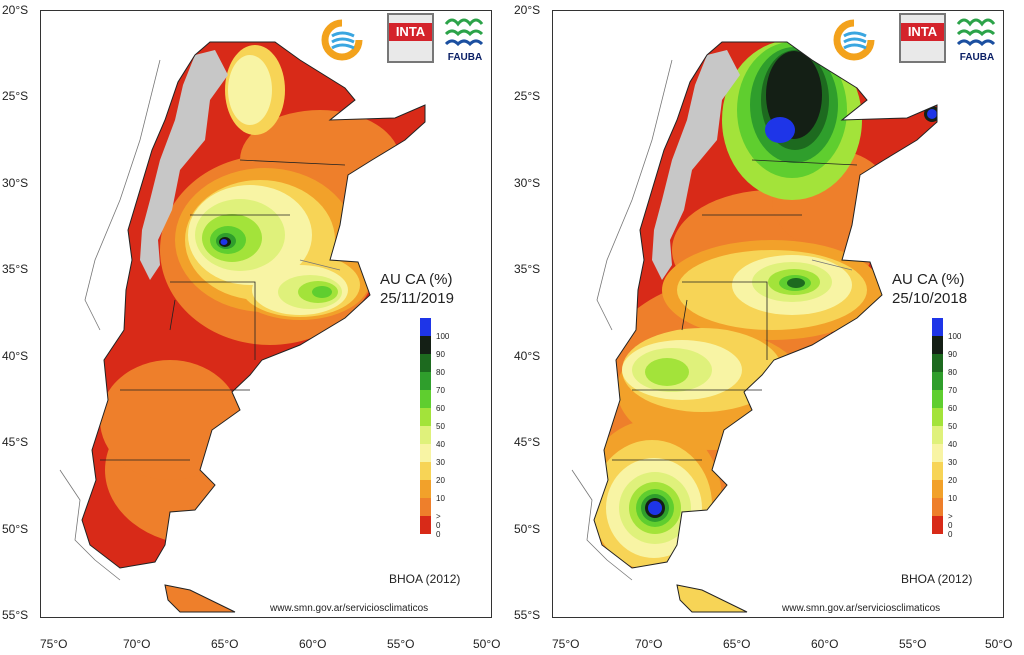  What do you see at coordinates (465, 57) in the screenshot?
I see `fauba-logo-text: FAUBA` at bounding box center [465, 57].